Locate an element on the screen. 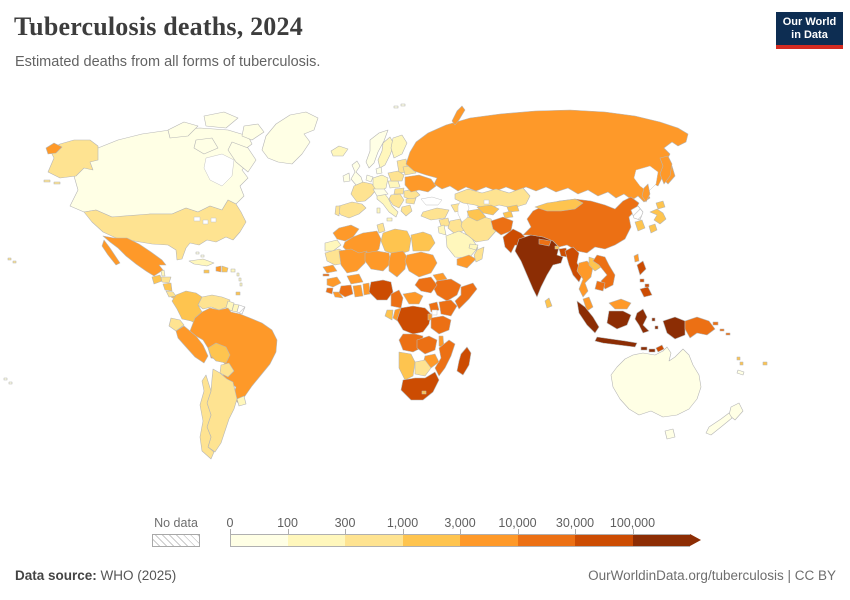 The height and width of the screenshot is (600, 850). country-egypt is located at coordinates (423, 241).